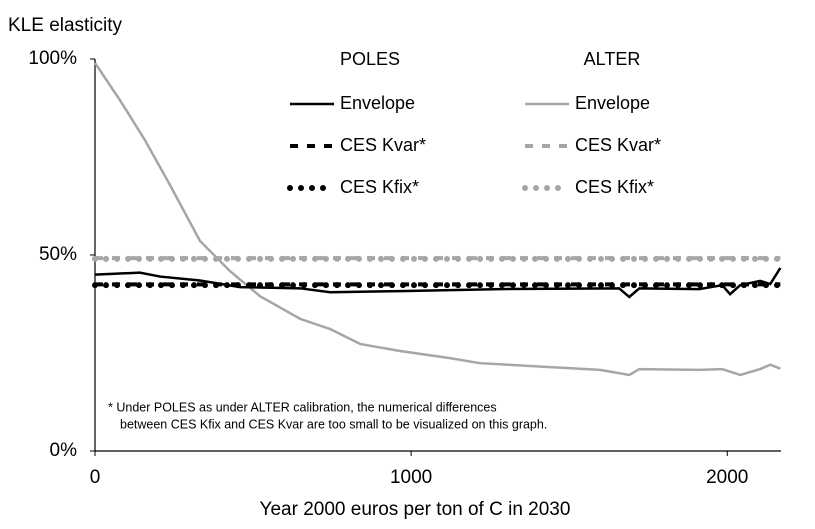 The width and height of the screenshot is (815, 529). Describe the element at coordinates (95, 477) in the screenshot. I see `x-tick-label: 0` at that location.